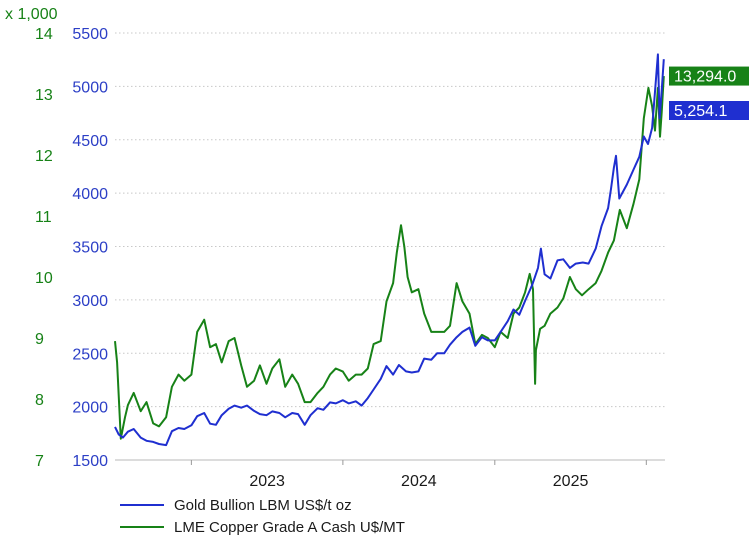  I want to click on gold-last-value-box, so click(709, 110).